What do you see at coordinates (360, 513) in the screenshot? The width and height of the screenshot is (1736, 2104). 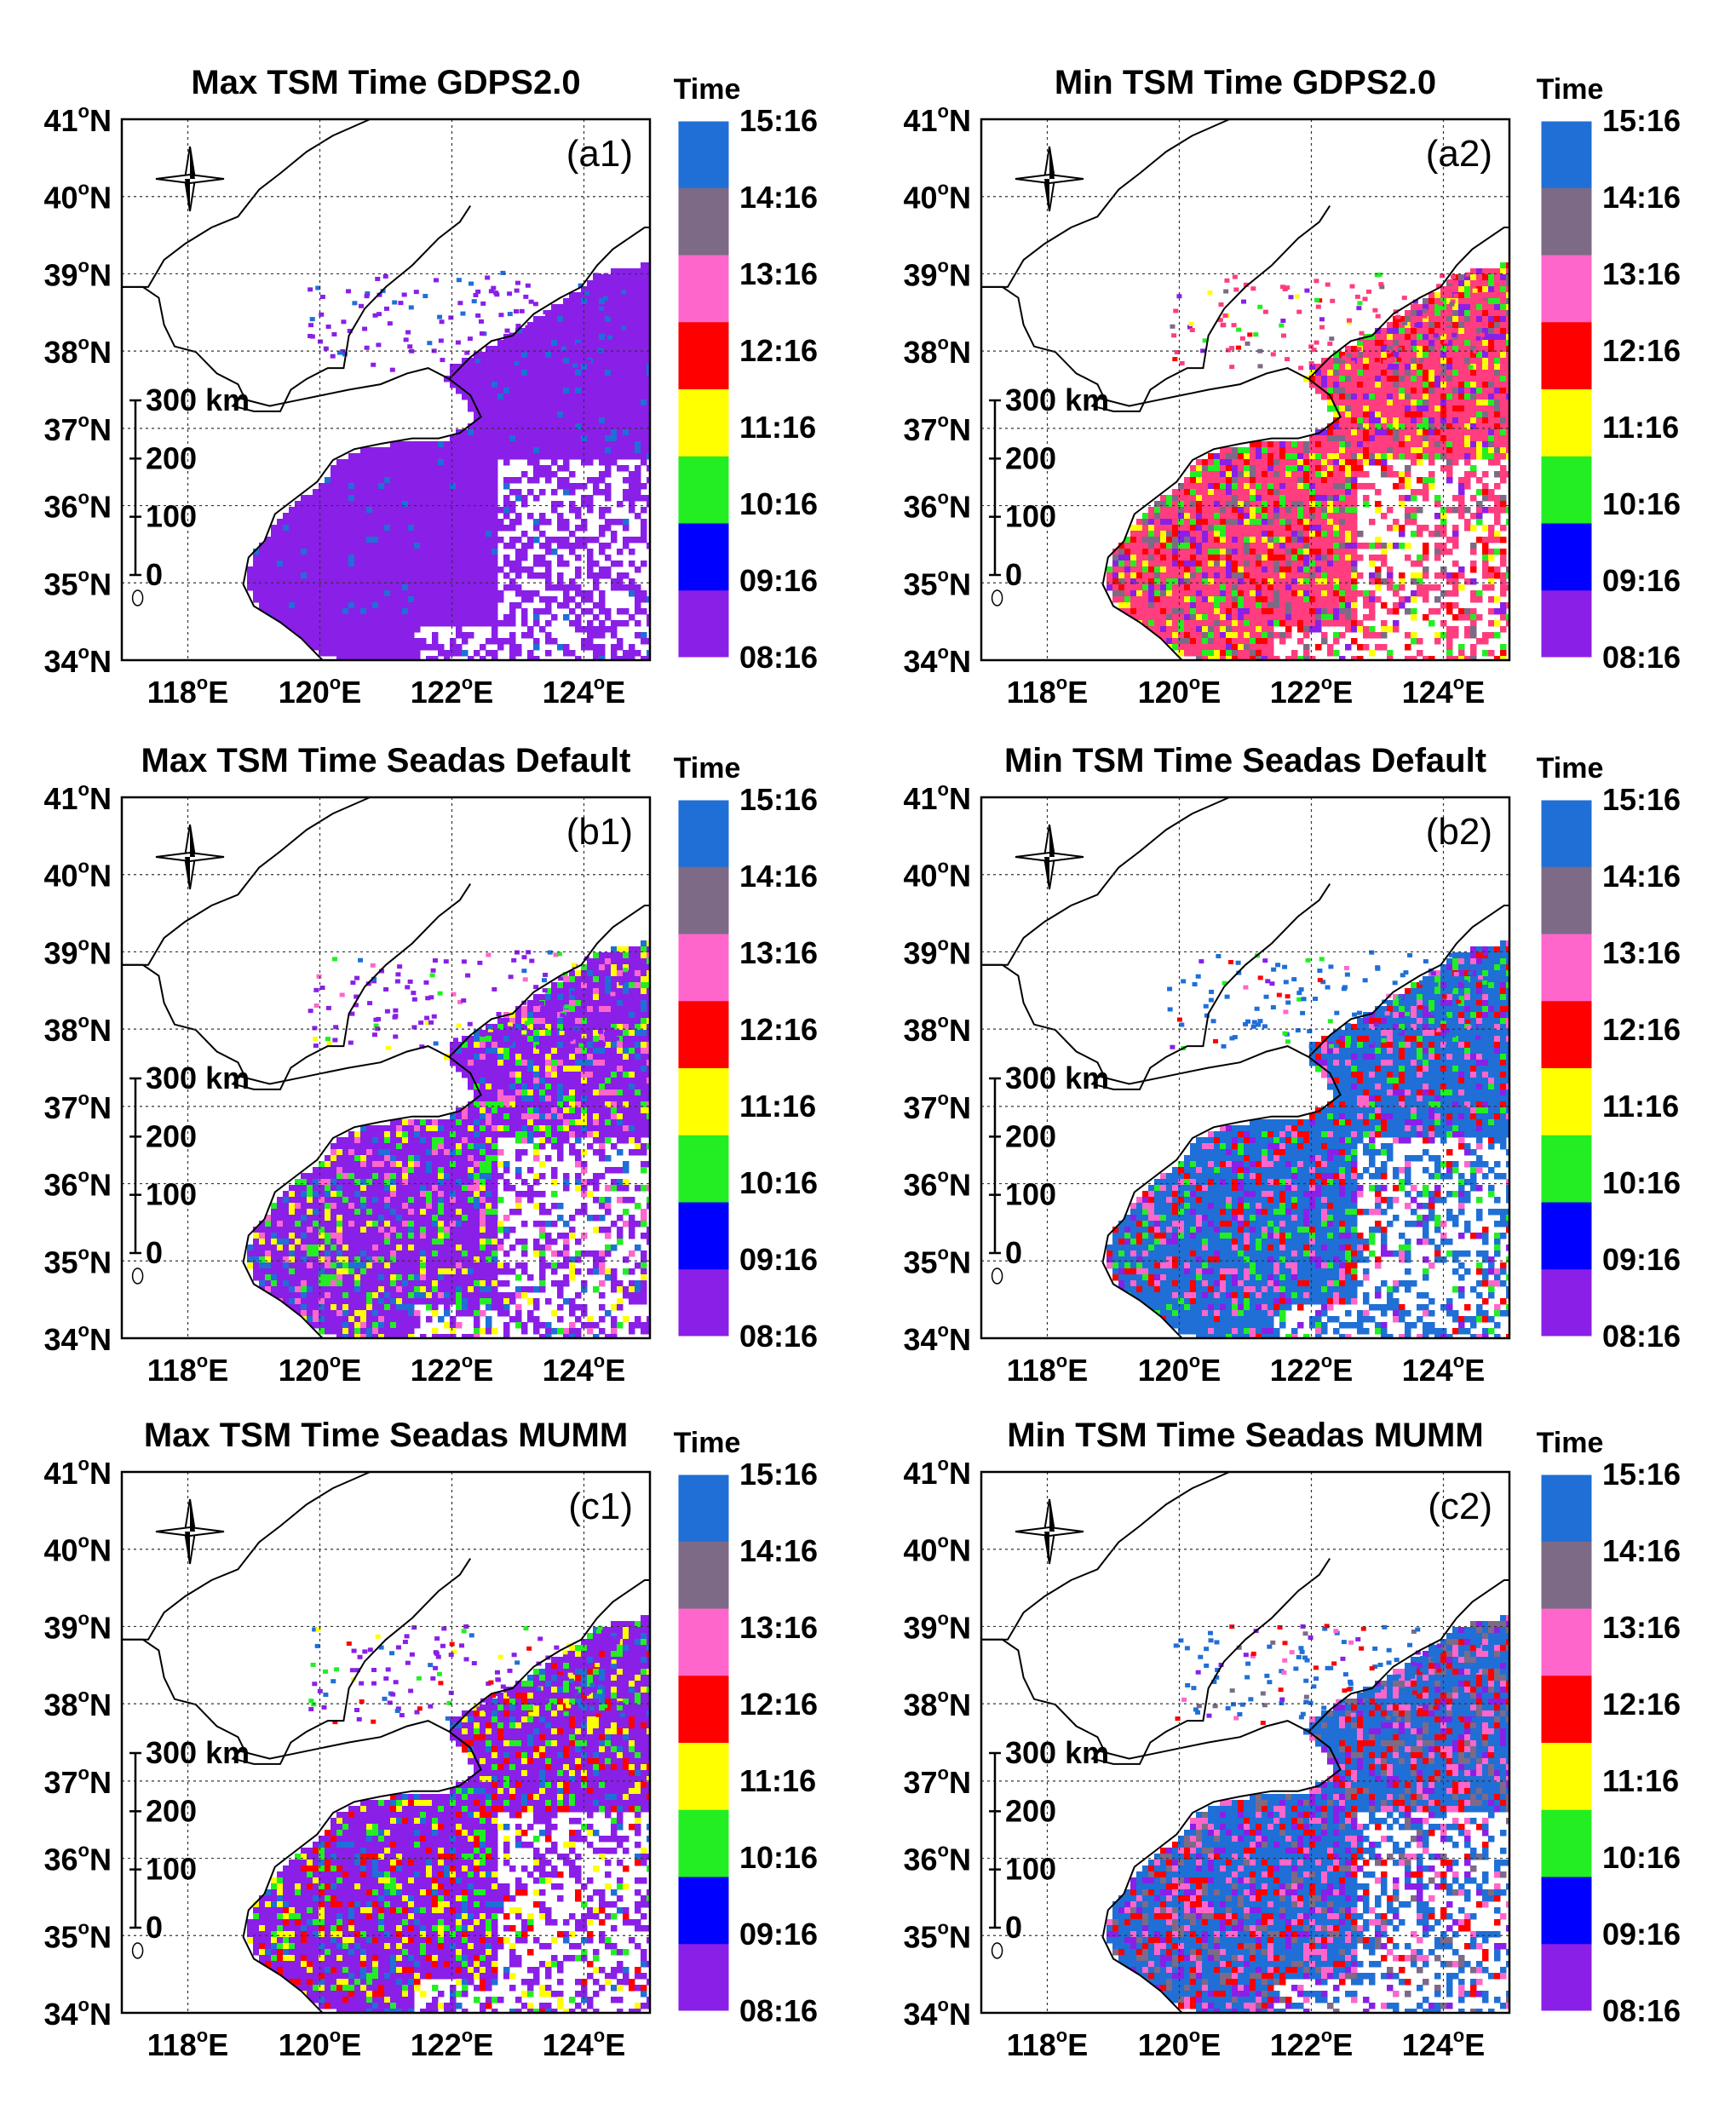 I see `coastline-shandong` at bounding box center [360, 513].